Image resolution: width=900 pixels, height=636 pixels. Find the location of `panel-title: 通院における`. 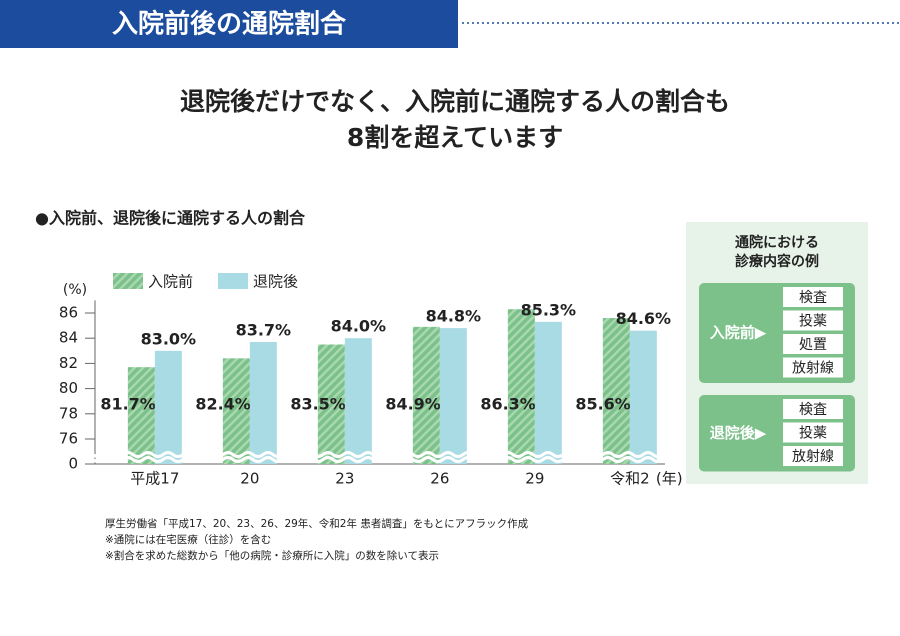

panel-title: 通院における is located at coordinates (777, 242).